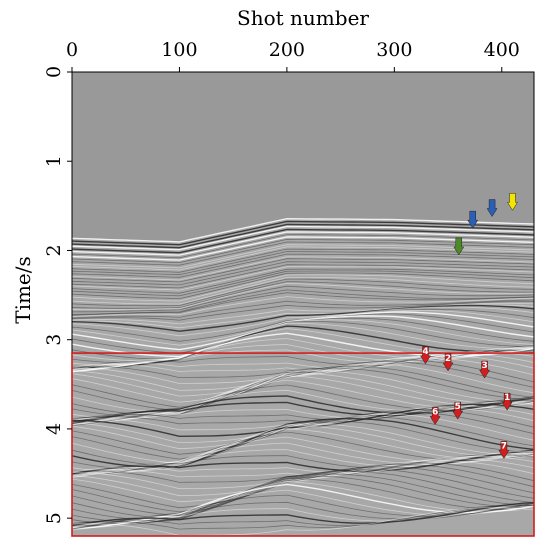 This screenshot has height=548, width=550. I want to click on x-tick-label: 200, so click(287, 50).